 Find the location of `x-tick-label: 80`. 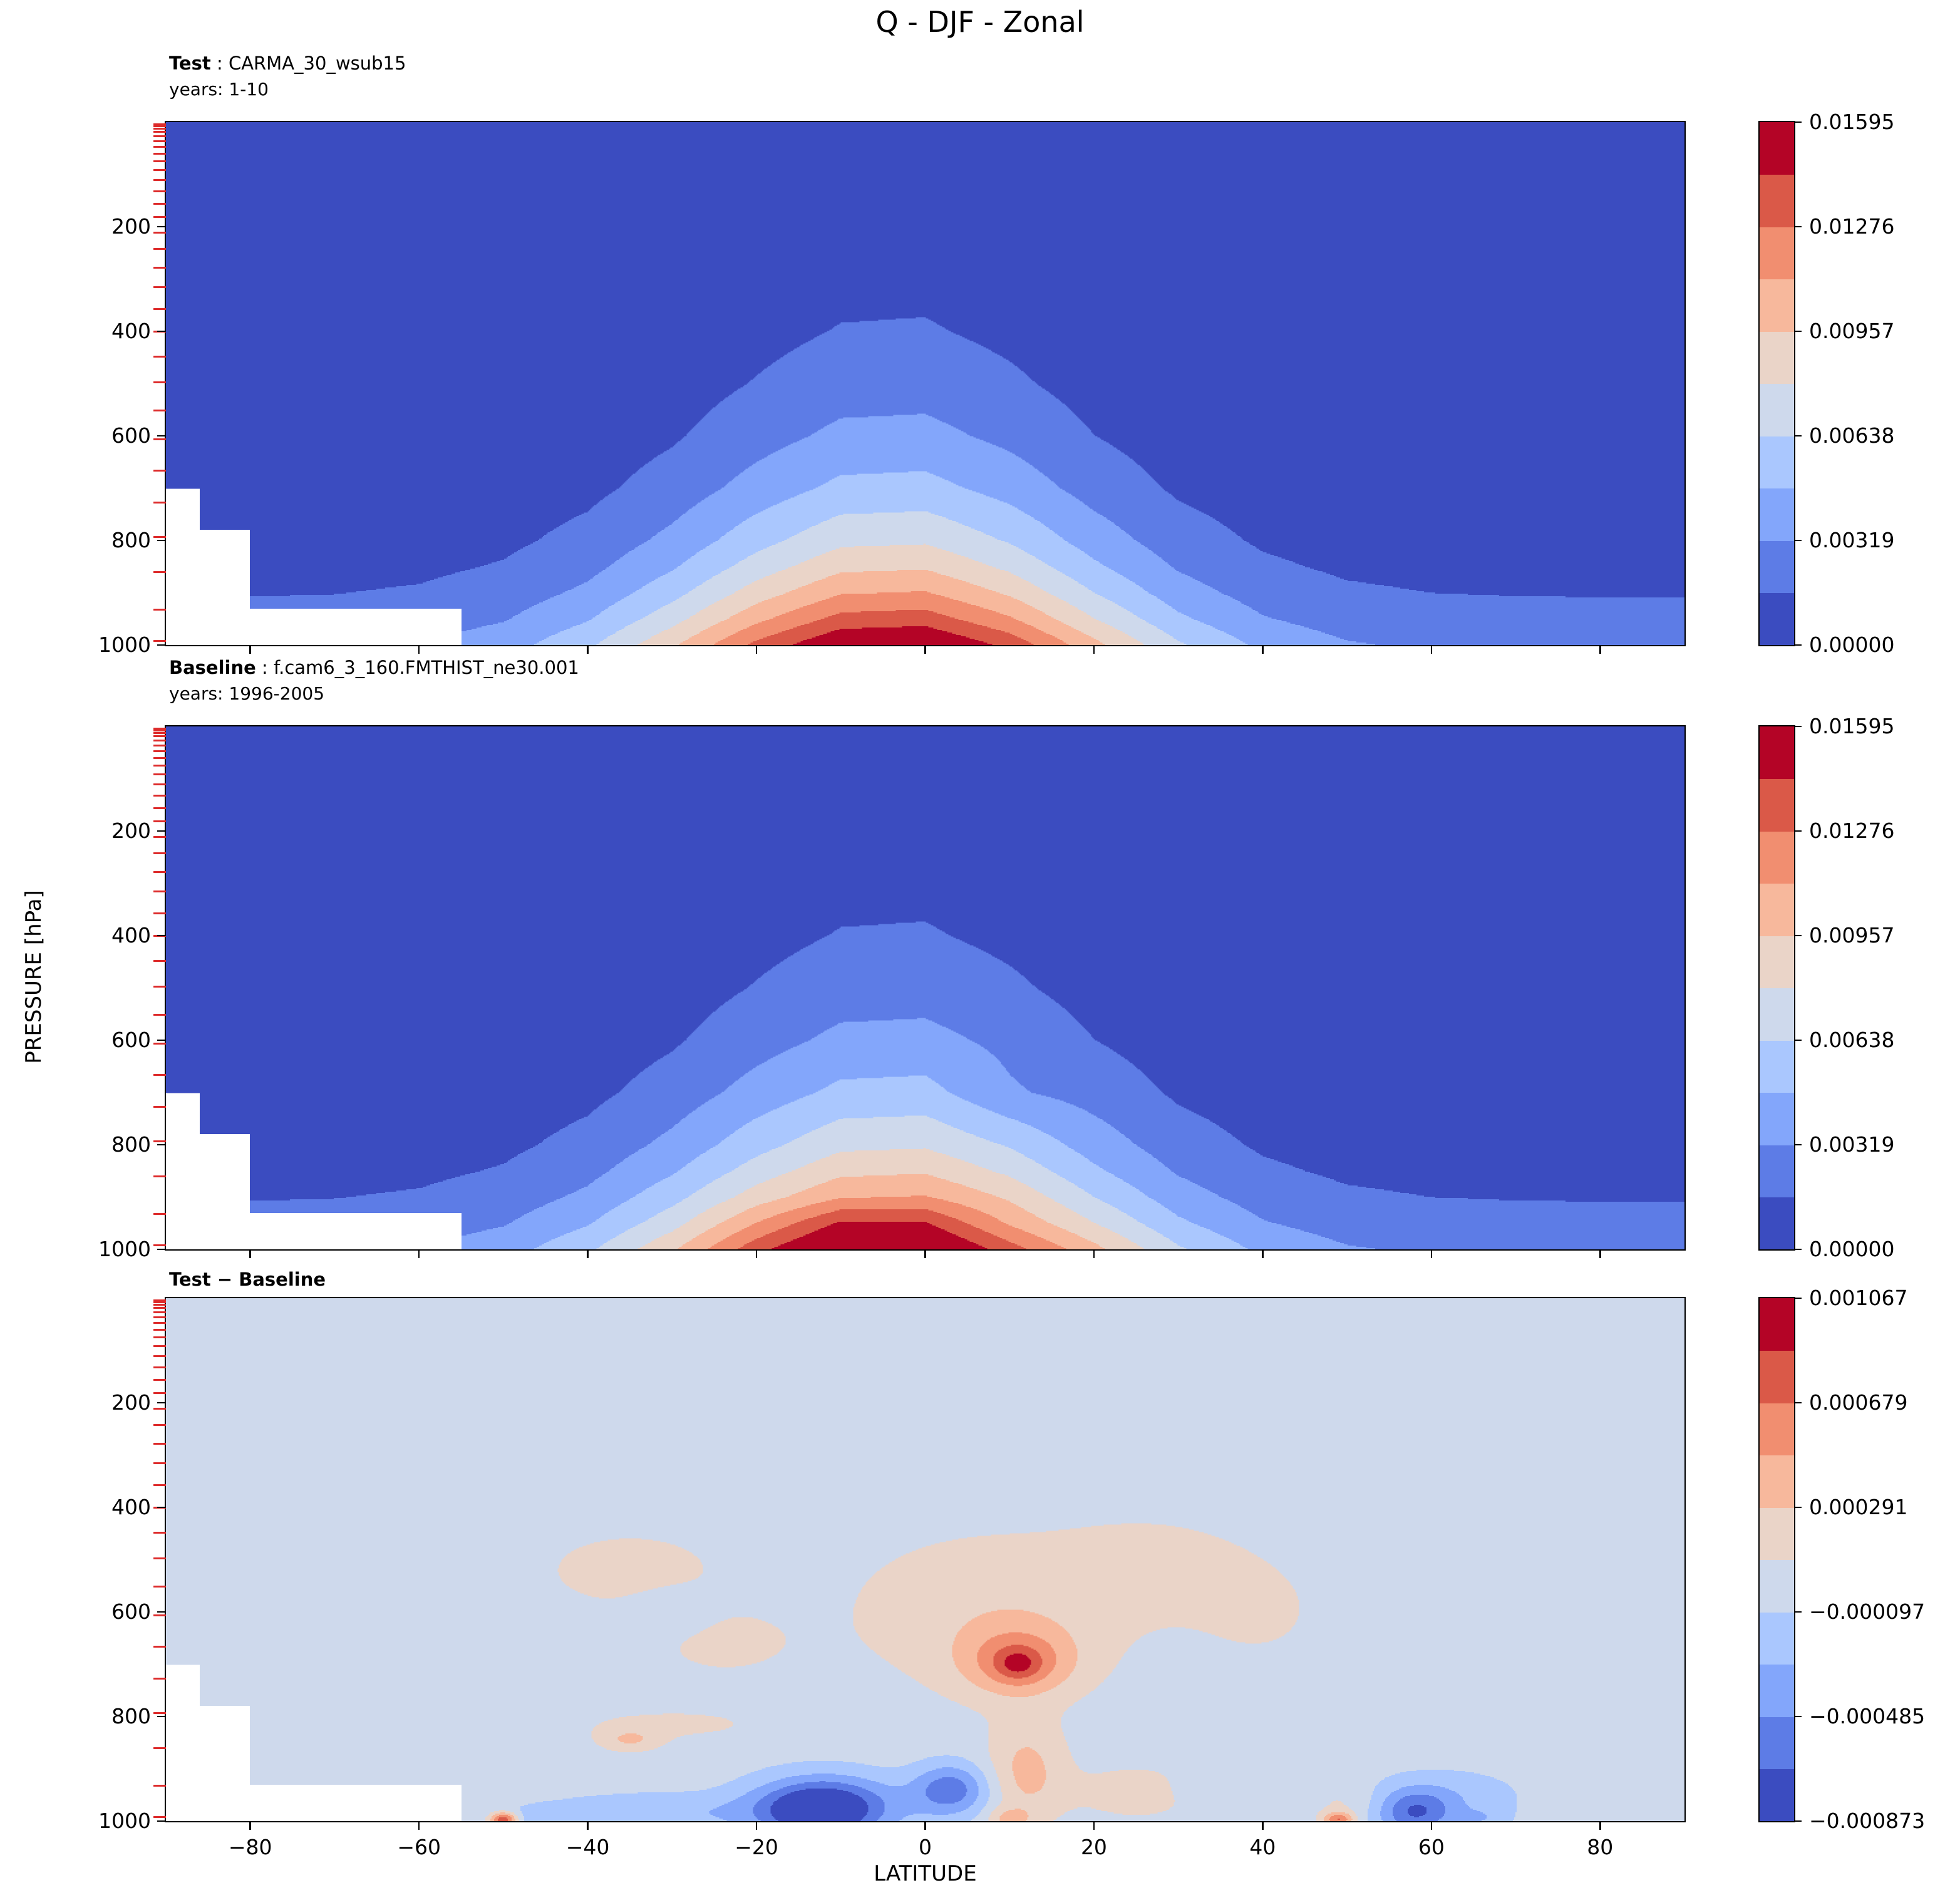

x-tick-label: 80 is located at coordinates (1600, 1847).